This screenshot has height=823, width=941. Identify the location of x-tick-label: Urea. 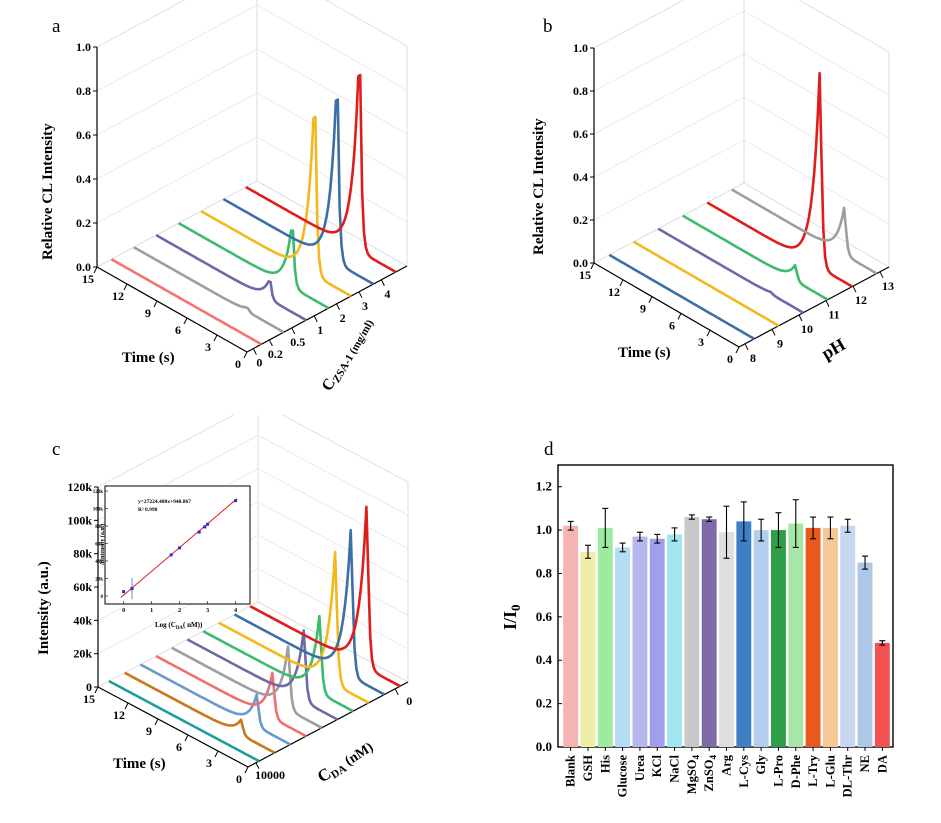
(640, 767).